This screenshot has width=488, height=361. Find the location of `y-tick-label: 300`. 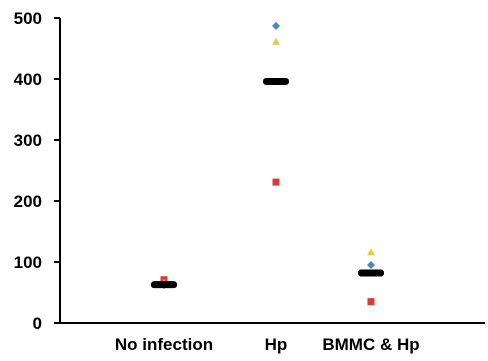

y-tick-label: 300 is located at coordinates (28, 140).